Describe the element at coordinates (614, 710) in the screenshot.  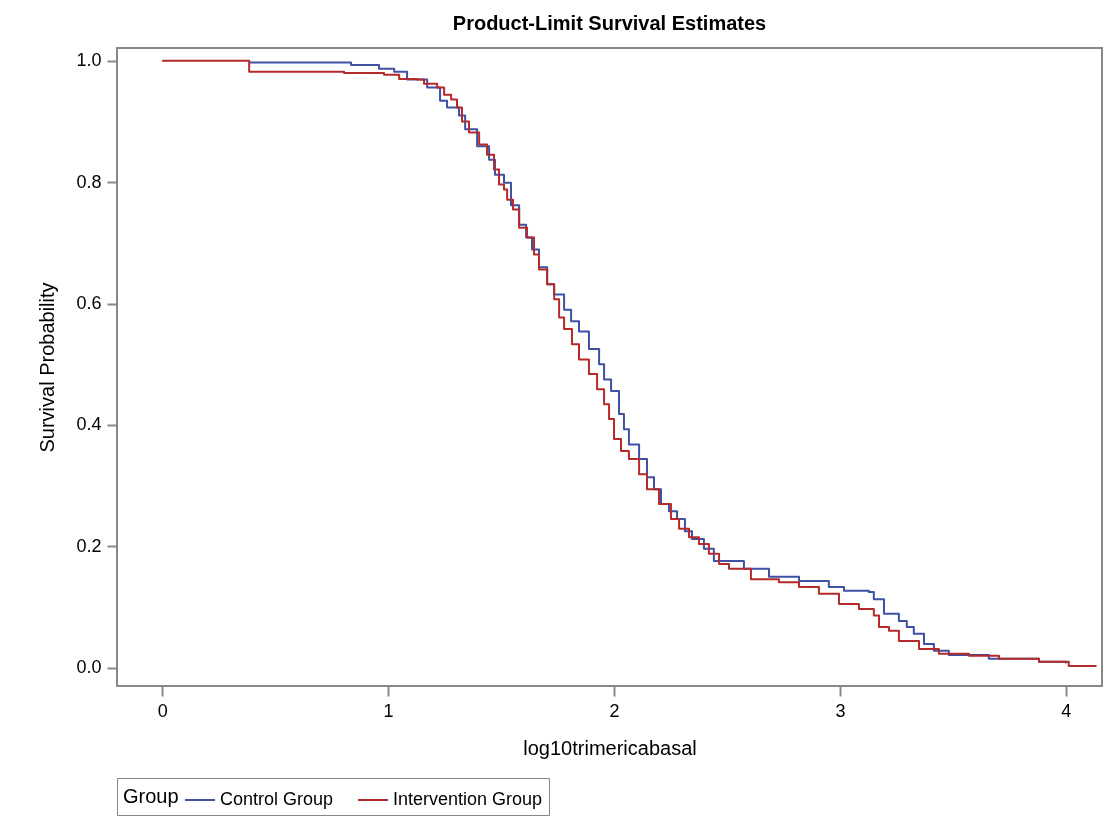
I see `x-tick-label: 2` at that location.